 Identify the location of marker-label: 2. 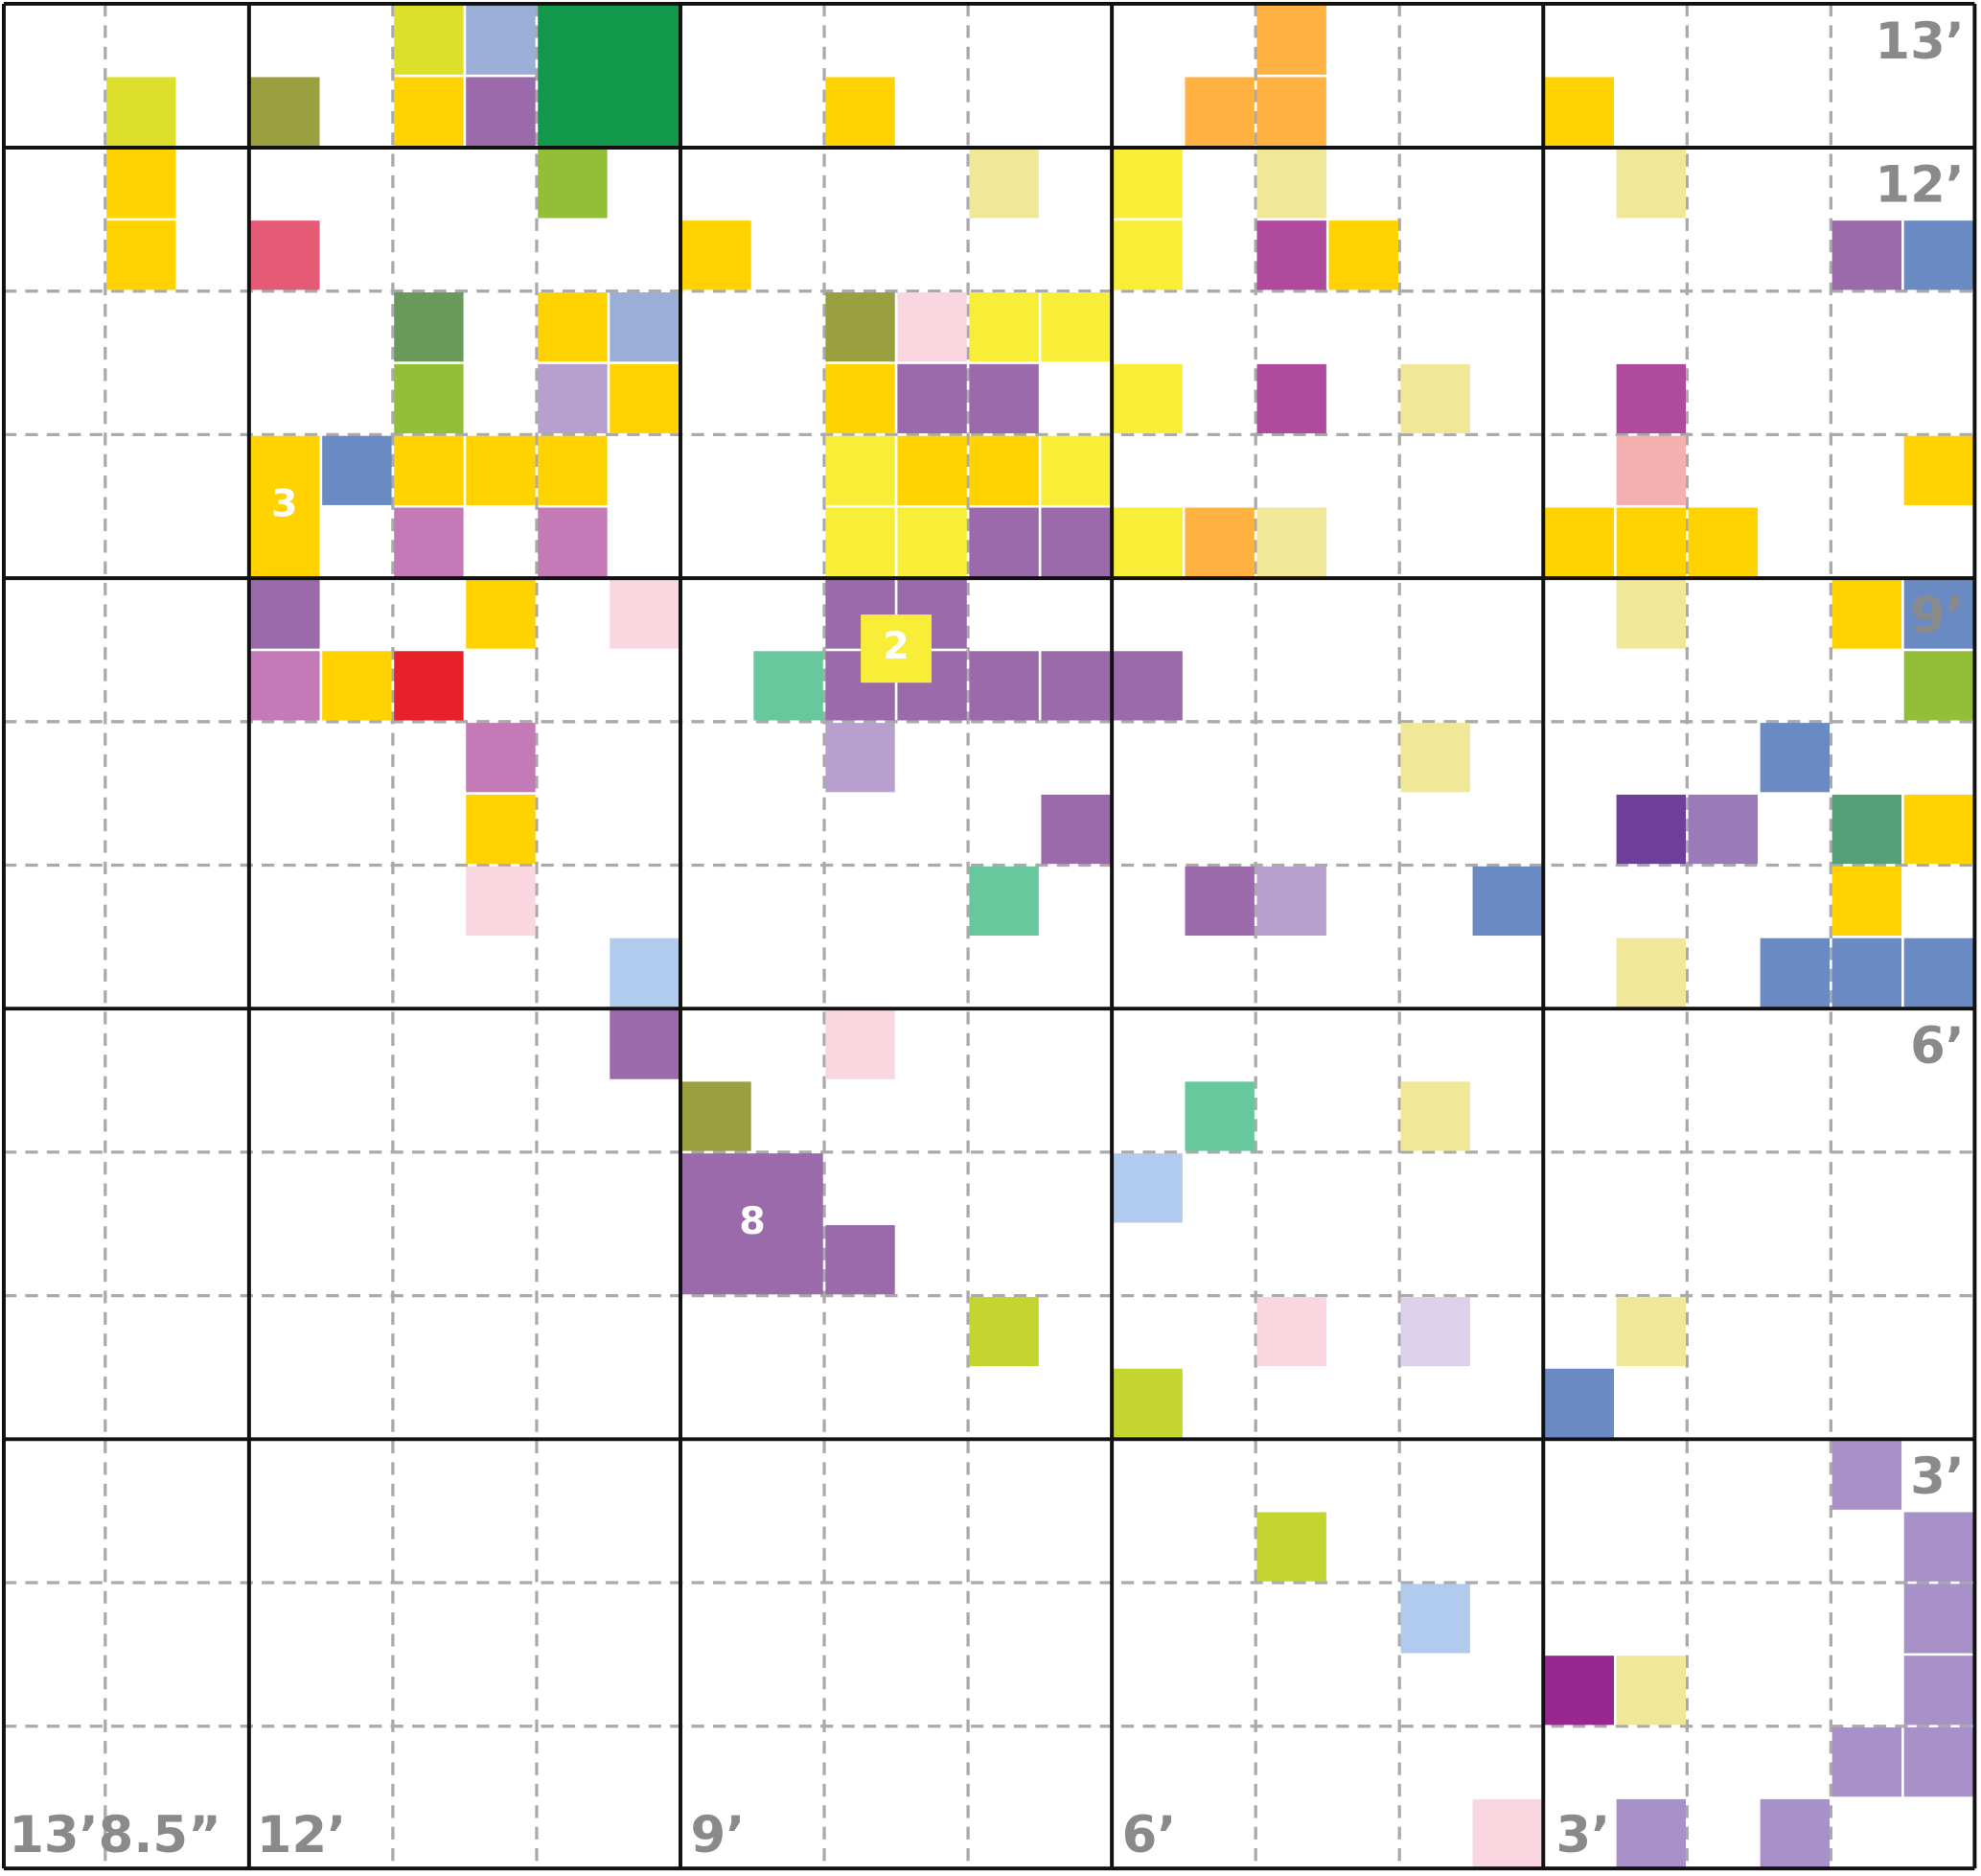
(896, 646).